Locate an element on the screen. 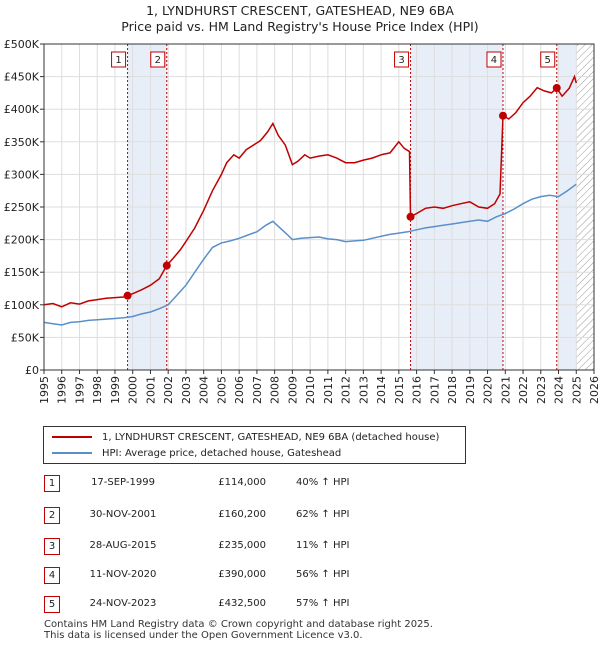 This screenshot has height=650, width=600. row-date: 28-AUG-2015 is located at coordinates (123, 545).